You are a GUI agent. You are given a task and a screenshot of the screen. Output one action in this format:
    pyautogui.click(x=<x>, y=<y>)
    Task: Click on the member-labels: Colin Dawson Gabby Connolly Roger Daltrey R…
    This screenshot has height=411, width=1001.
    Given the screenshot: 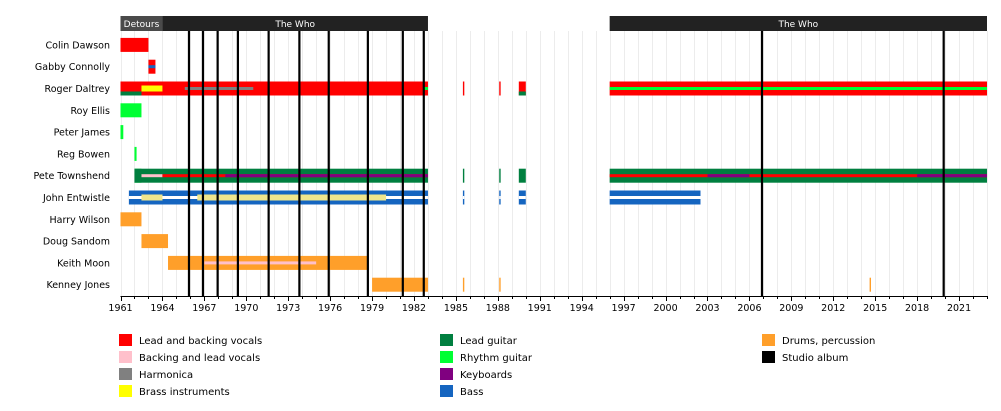 What is the action you would take?
    pyautogui.click(x=72, y=165)
    